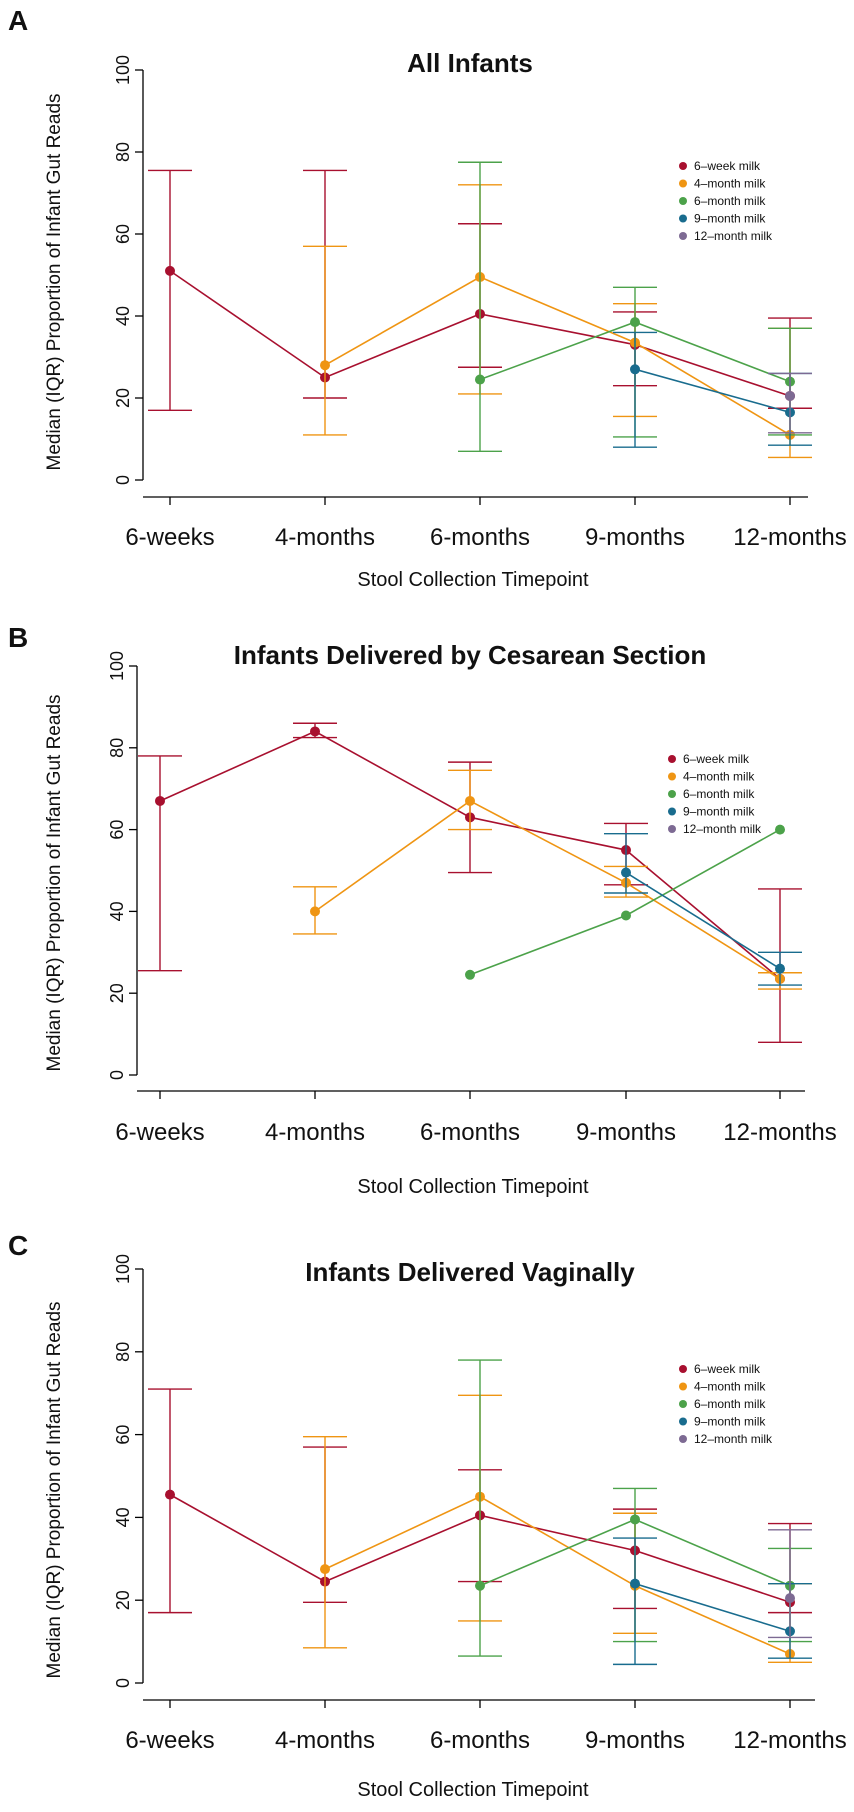 The image size is (854, 1812). Describe the element at coordinates (18, 1245) in the screenshot. I see `panel-letter: C` at that location.